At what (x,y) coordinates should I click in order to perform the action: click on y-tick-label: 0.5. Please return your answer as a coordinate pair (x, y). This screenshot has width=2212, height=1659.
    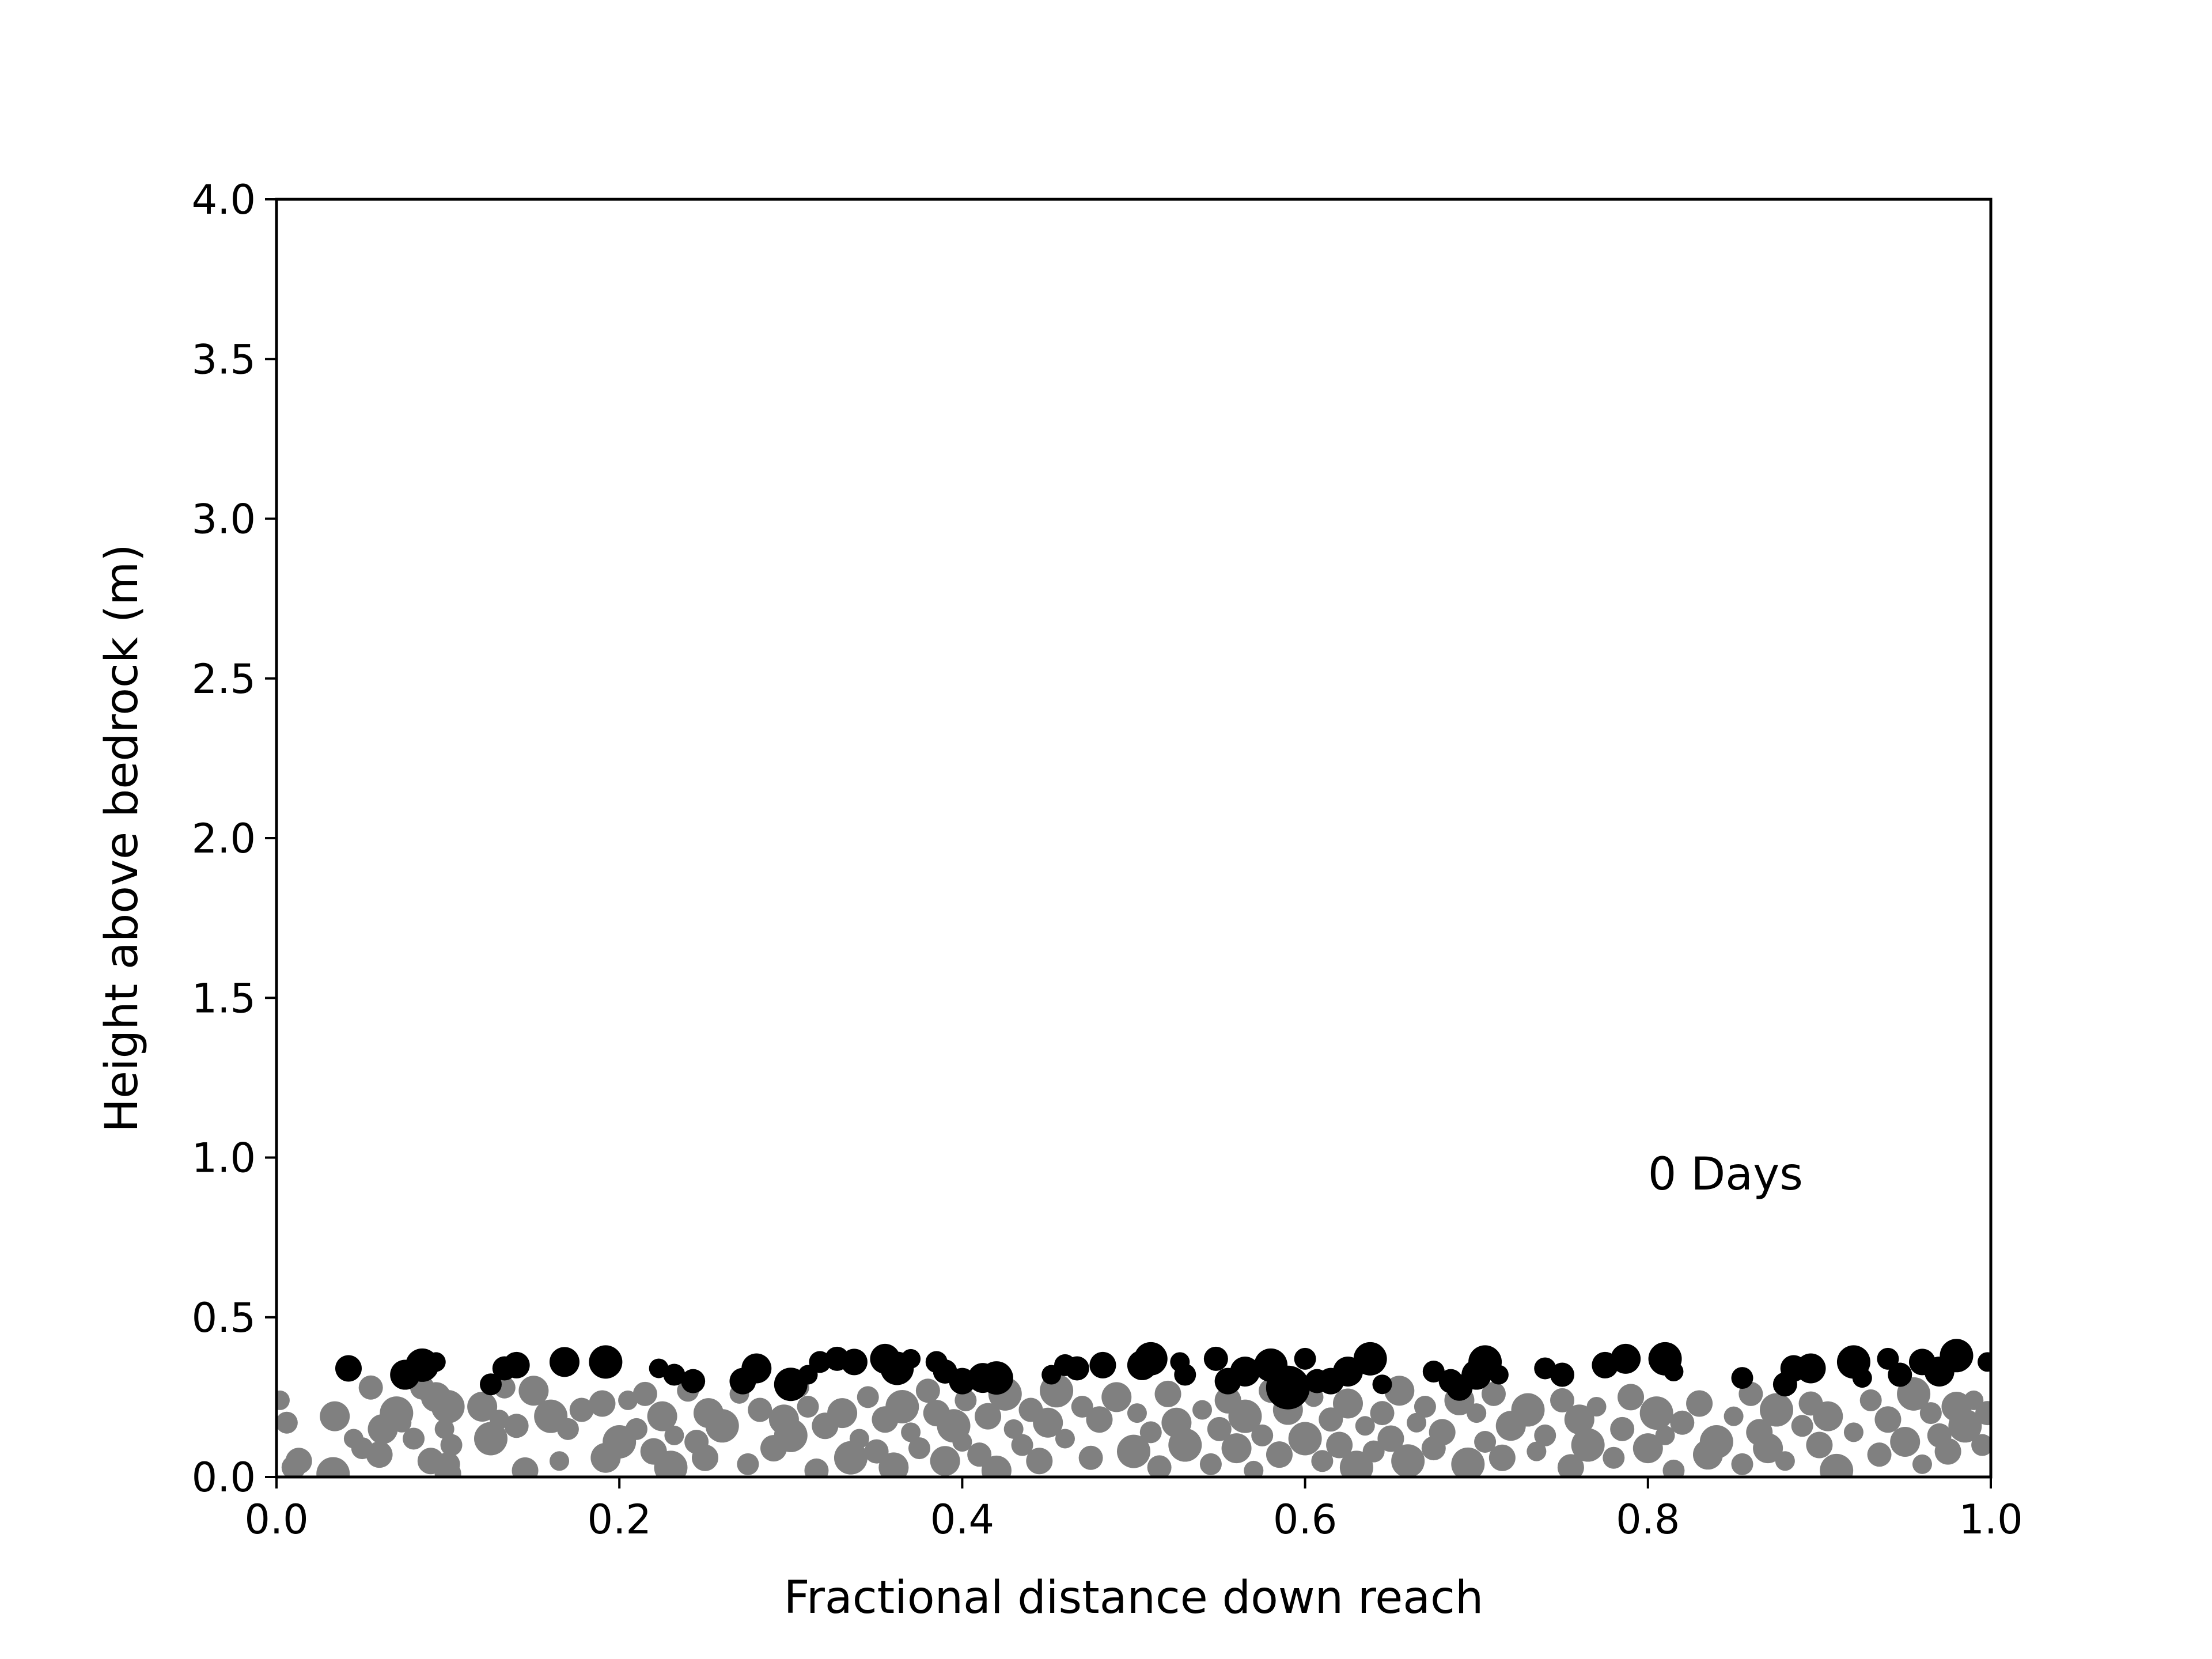
    Looking at the image, I should click on (224, 1318).